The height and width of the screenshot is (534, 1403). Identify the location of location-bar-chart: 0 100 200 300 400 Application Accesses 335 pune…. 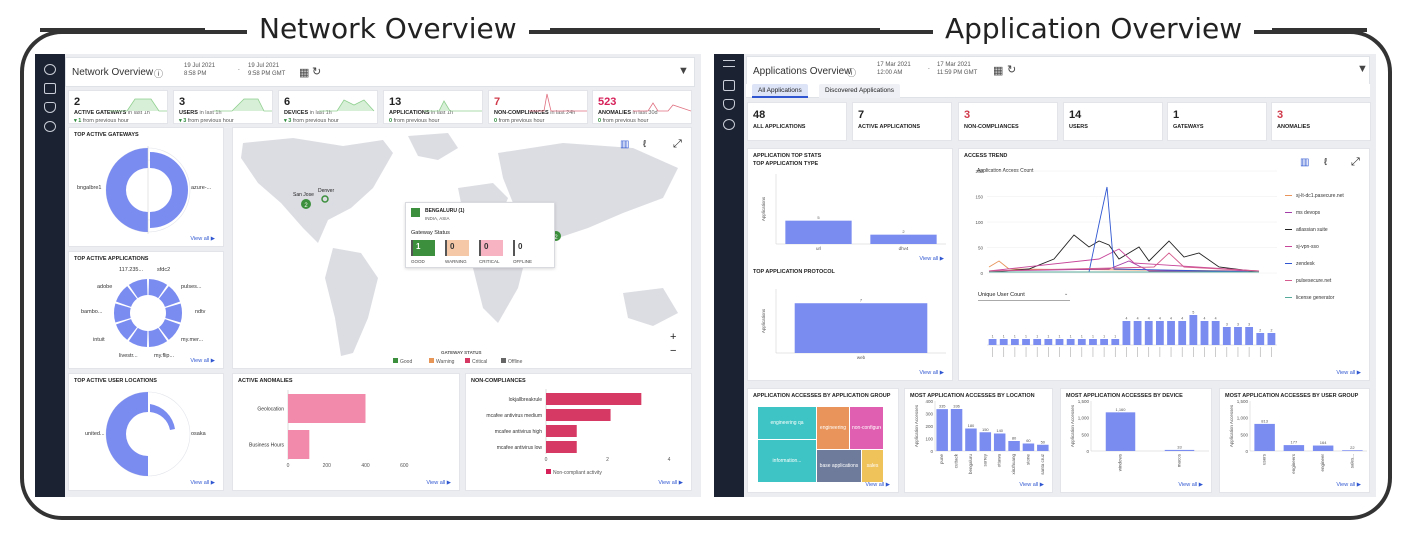
(979, 441).